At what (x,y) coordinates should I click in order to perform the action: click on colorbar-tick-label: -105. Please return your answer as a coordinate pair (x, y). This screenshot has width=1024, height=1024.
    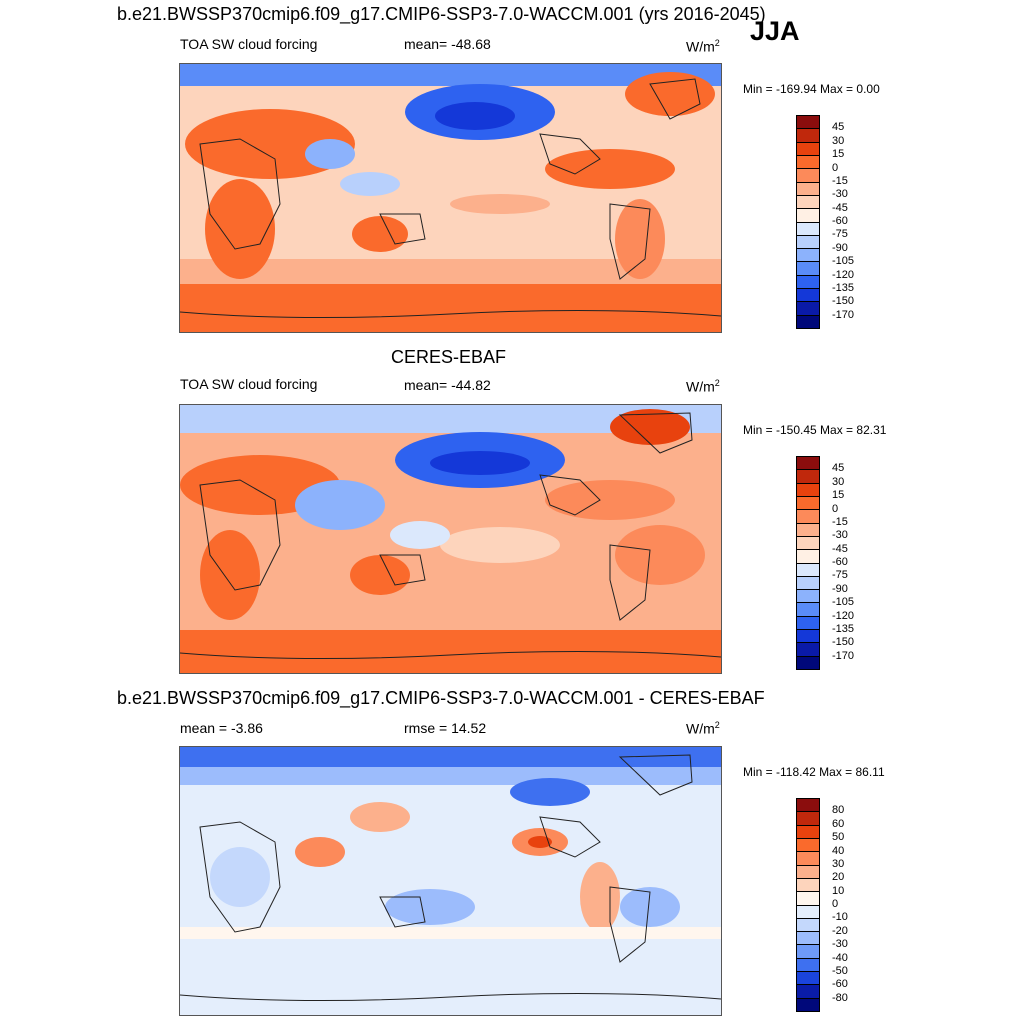
    Looking at the image, I should click on (843, 261).